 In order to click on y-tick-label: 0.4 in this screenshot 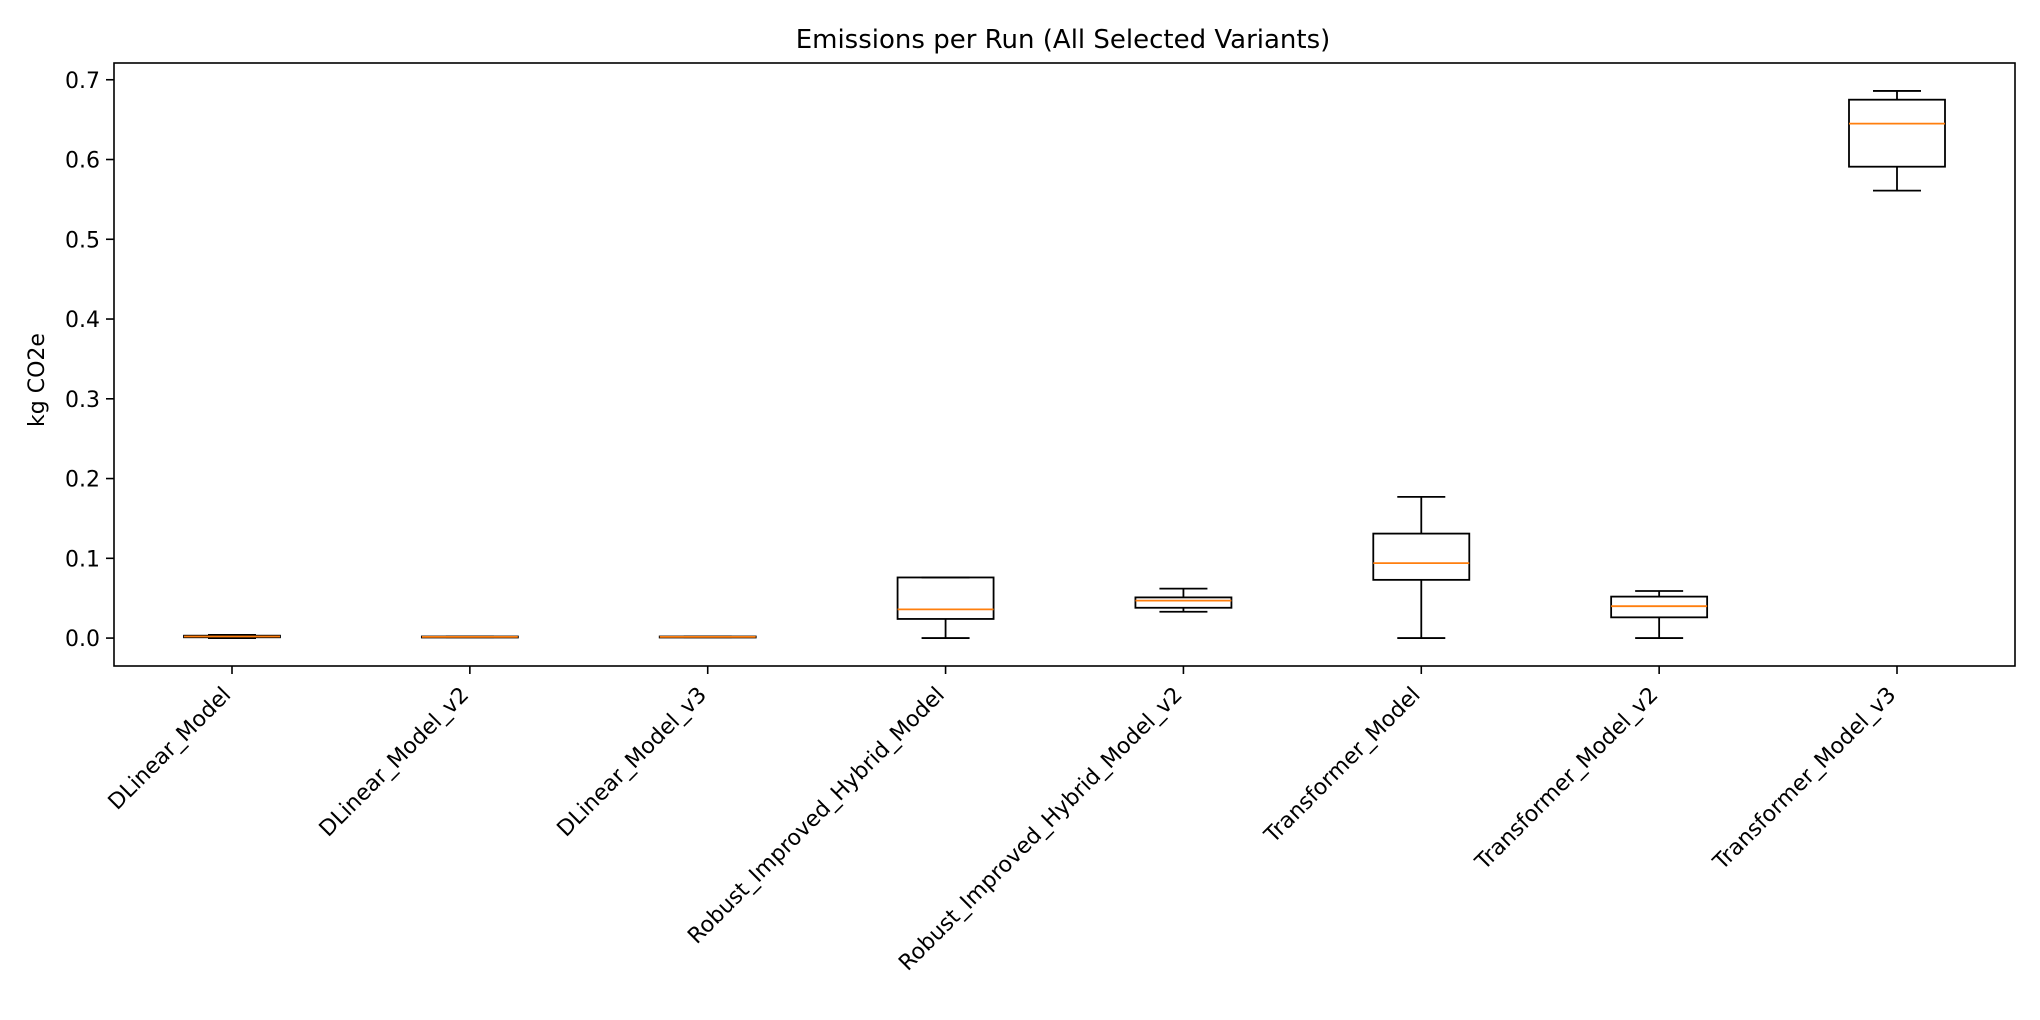, I will do `click(82, 320)`.